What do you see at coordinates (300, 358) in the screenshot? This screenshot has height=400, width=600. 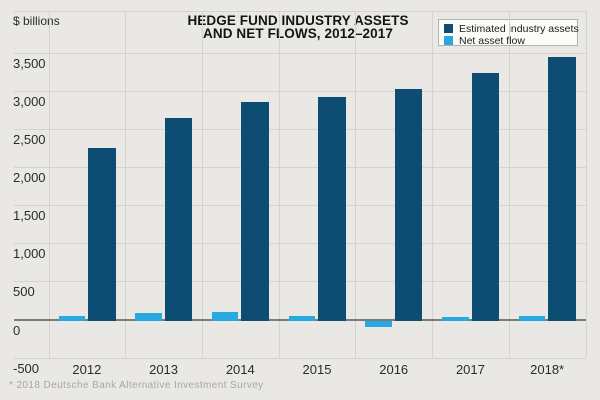 I see `gridline-y--500` at bounding box center [300, 358].